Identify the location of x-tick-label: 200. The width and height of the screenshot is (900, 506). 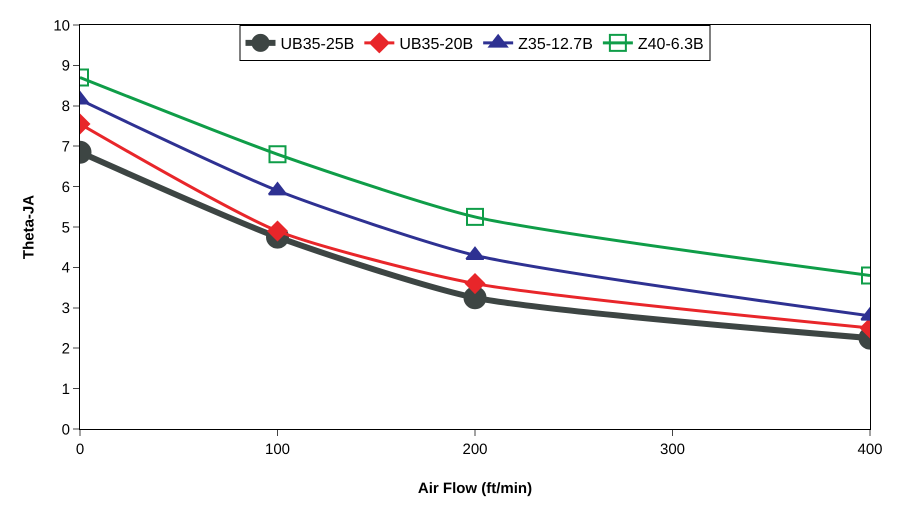
(475, 449).